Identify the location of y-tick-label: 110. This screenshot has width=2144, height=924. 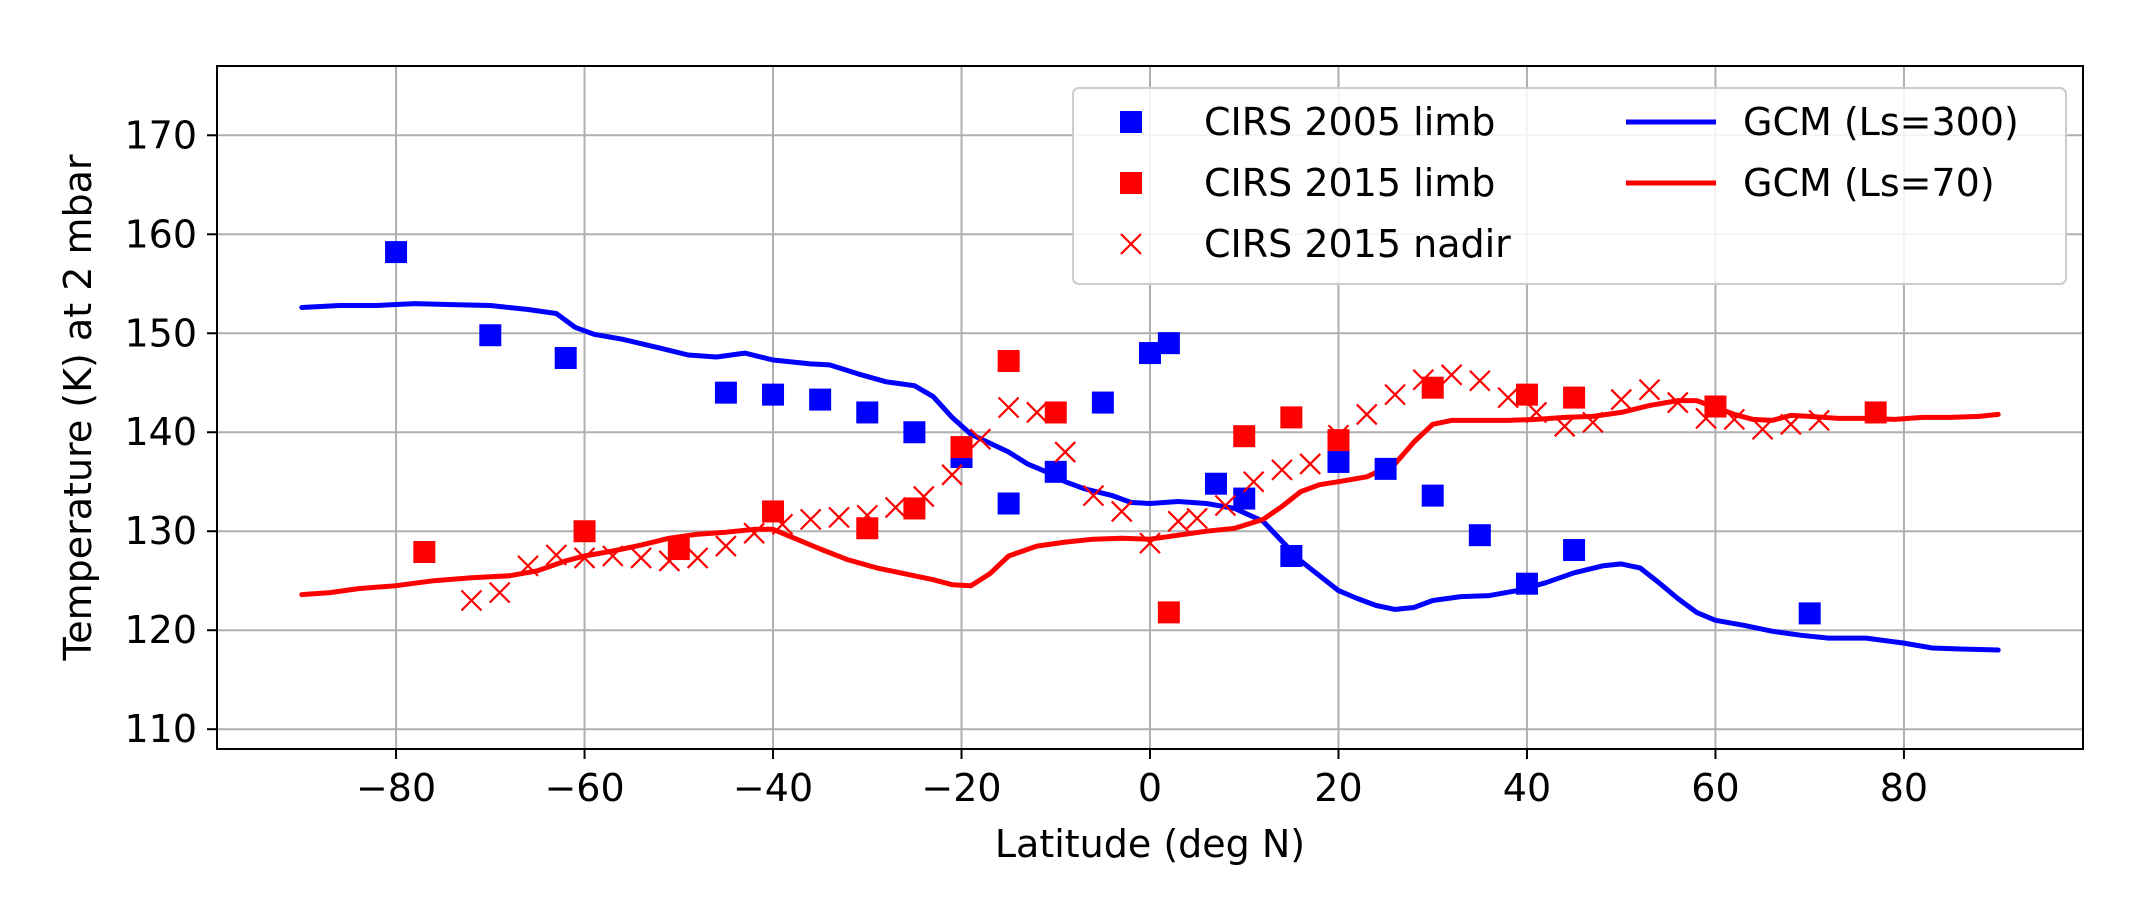
(160, 729).